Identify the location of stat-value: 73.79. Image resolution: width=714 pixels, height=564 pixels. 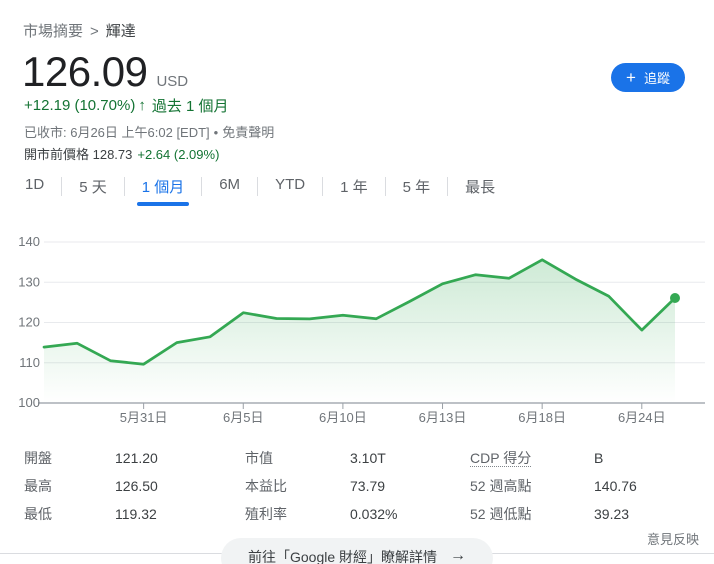
(368, 486).